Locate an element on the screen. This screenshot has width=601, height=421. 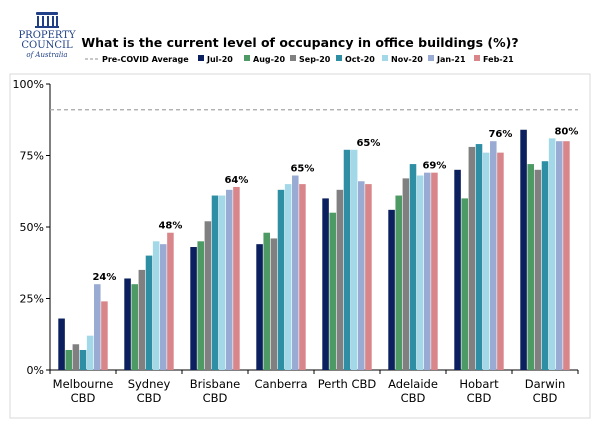
legend-label: Pre-COVID Average is located at coordinates (145, 59).